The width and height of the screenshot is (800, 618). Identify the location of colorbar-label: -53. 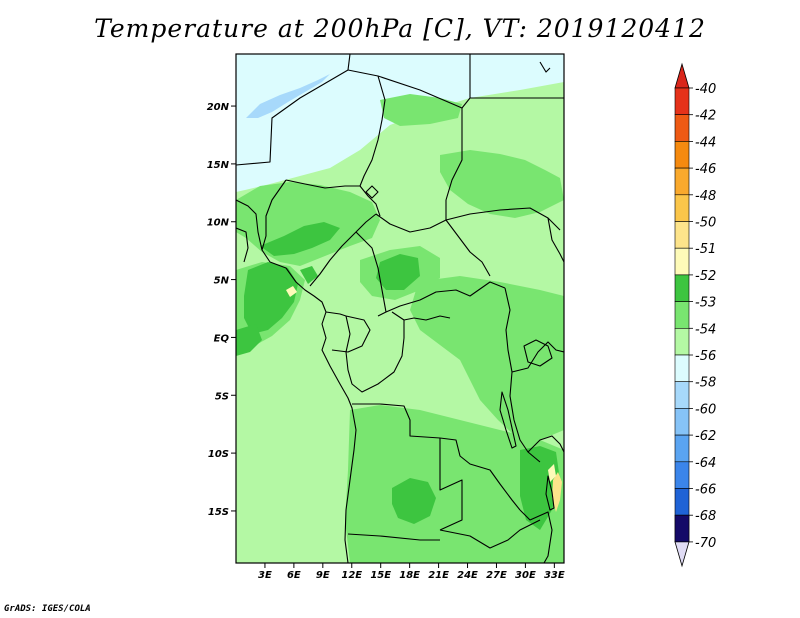
(705, 303).